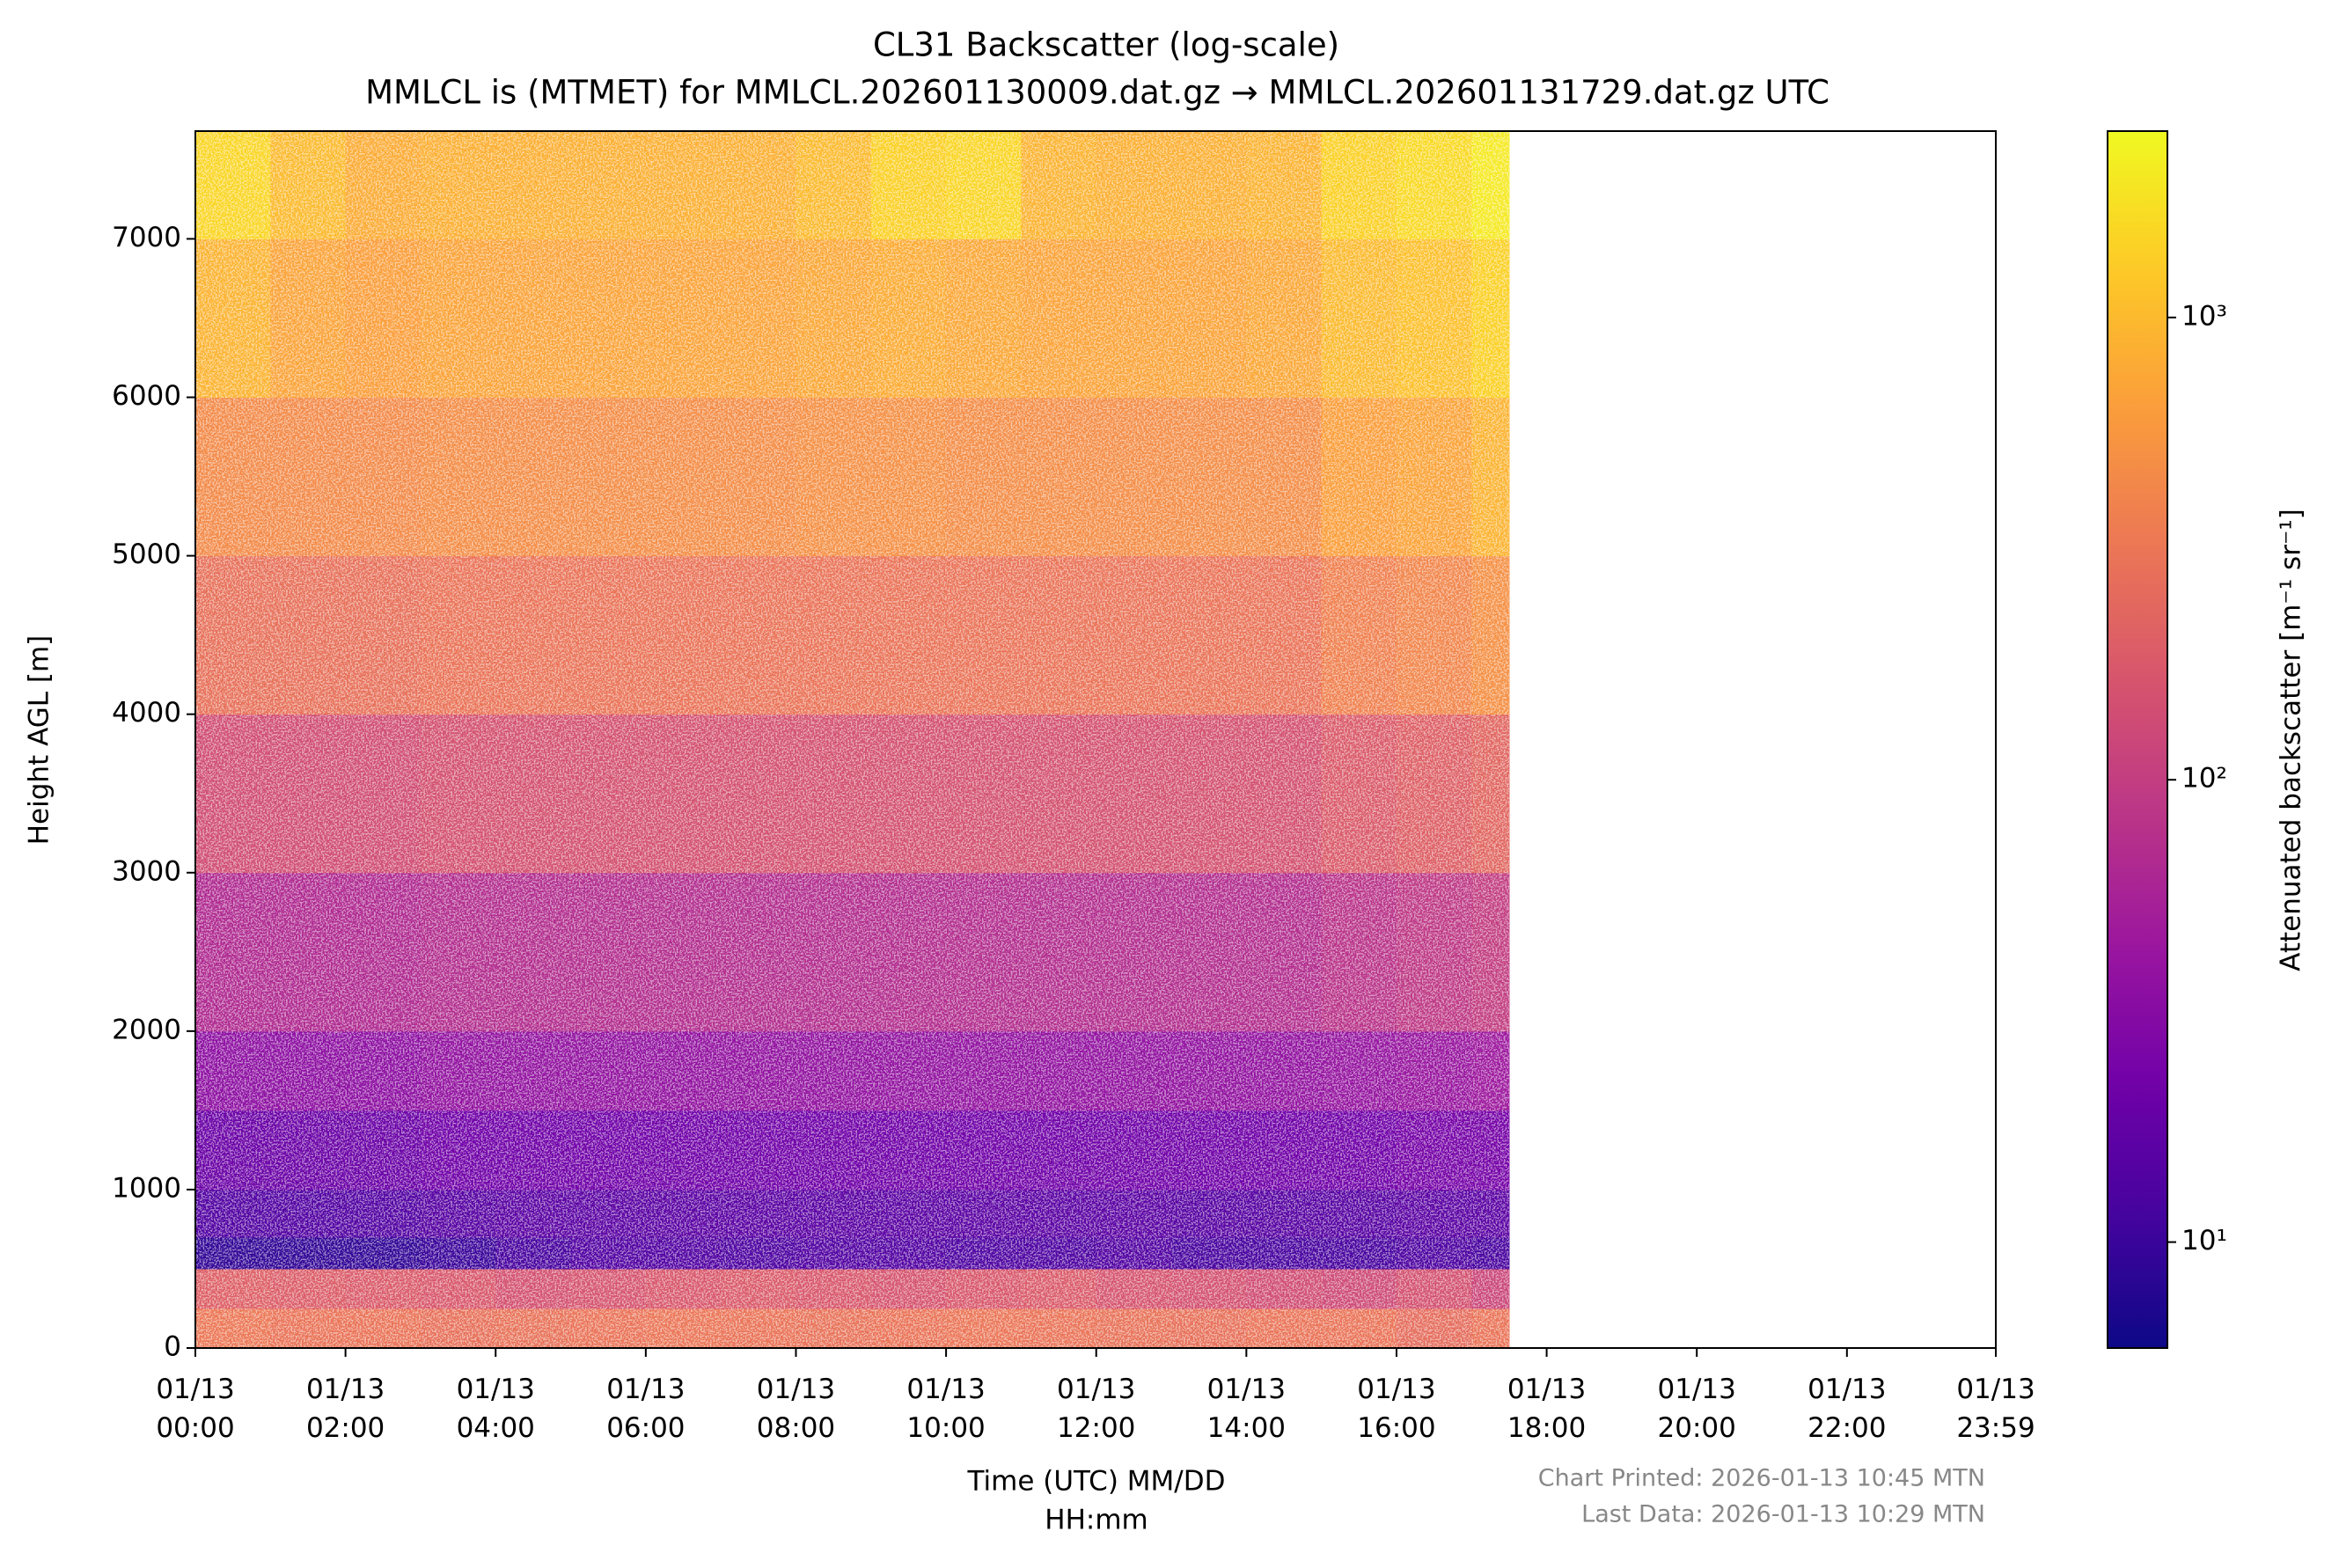 The image size is (2339, 1568). What do you see at coordinates (2204, 1241) in the screenshot?
I see `colorbar-tick-label: 10¹` at bounding box center [2204, 1241].